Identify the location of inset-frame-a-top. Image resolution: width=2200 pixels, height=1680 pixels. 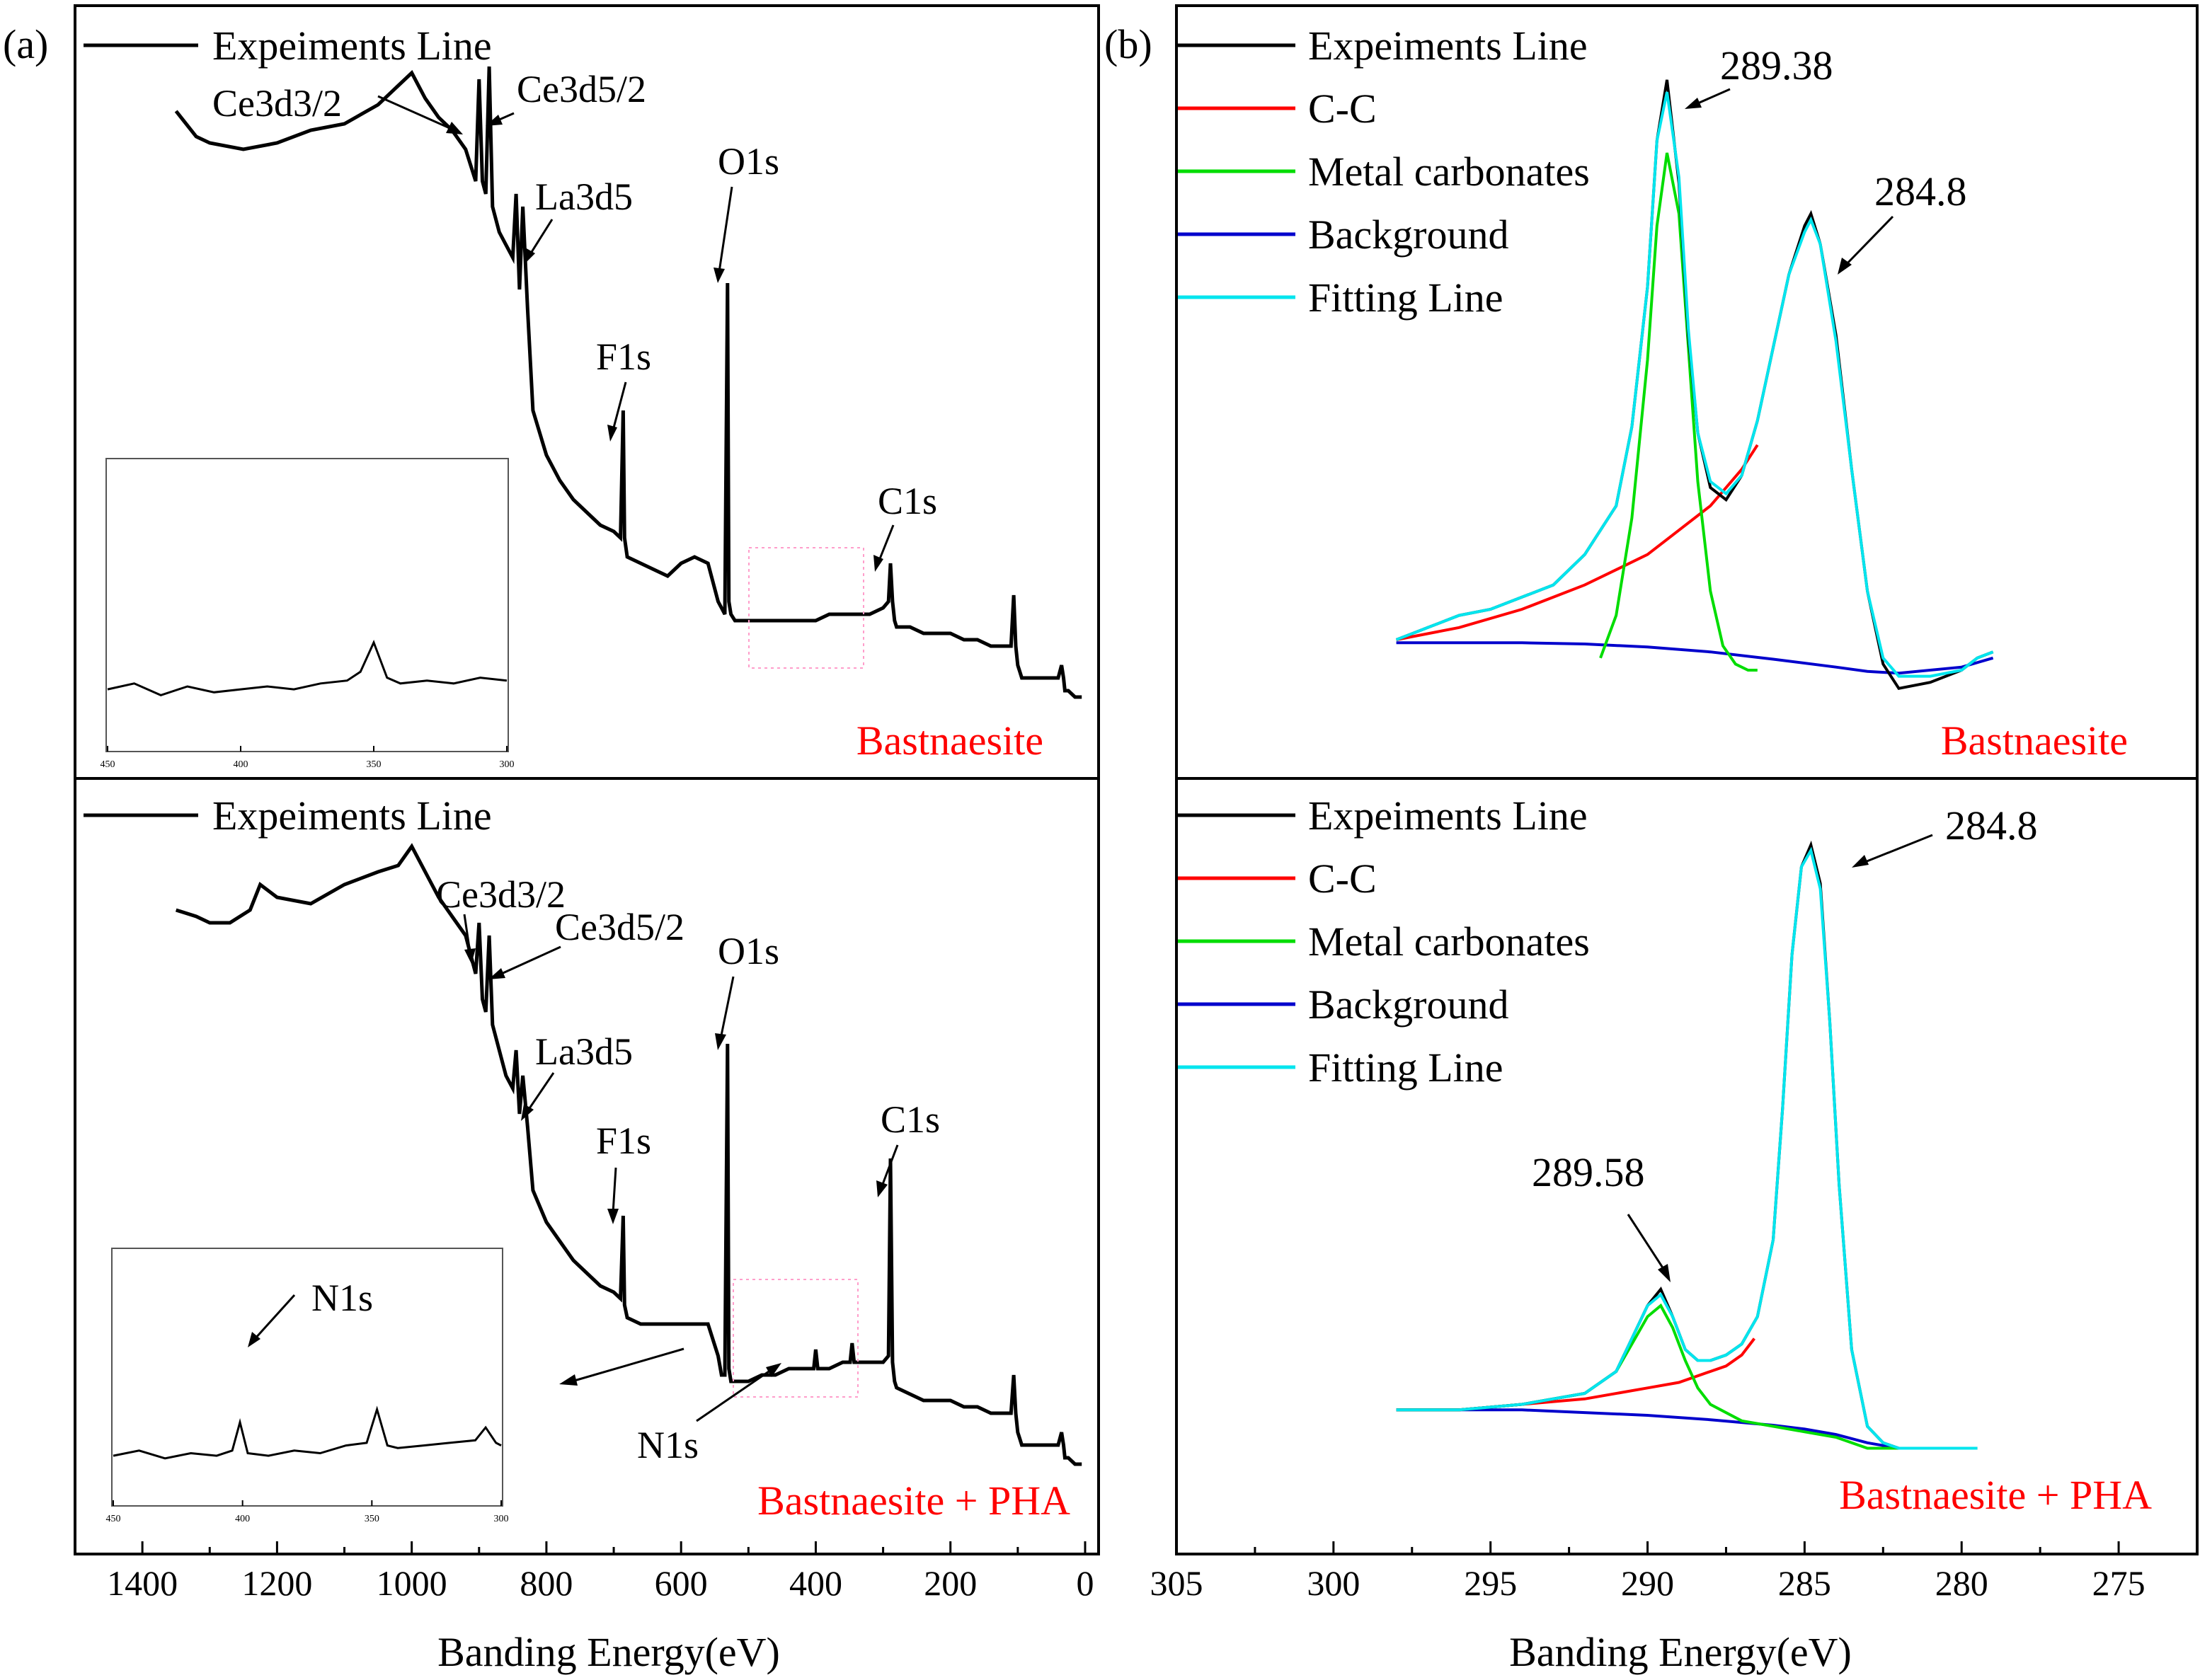
(307, 605).